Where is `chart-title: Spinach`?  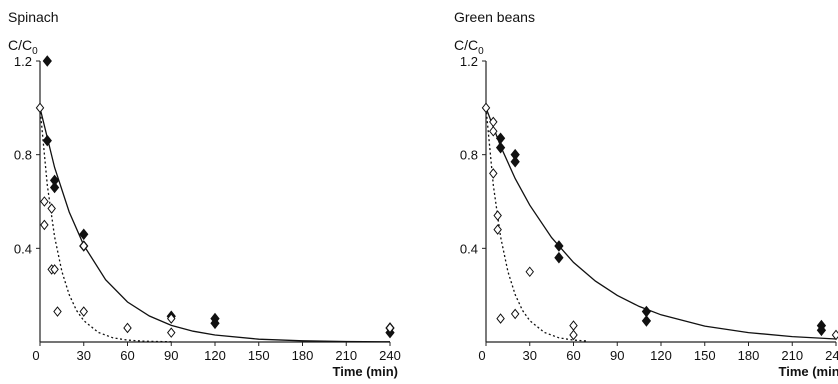 chart-title: Spinach is located at coordinates (33, 17).